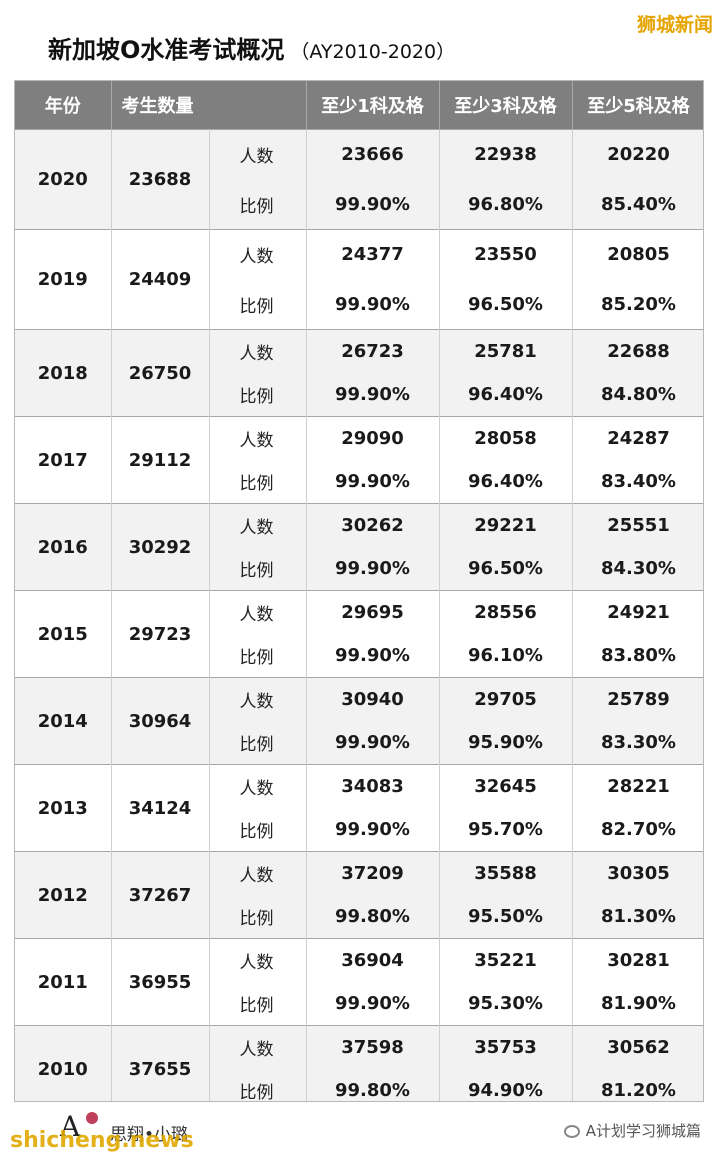 The height and width of the screenshot is (1160, 719). What do you see at coordinates (506, 351) in the screenshot?
I see `count-cell: 25781` at bounding box center [506, 351].